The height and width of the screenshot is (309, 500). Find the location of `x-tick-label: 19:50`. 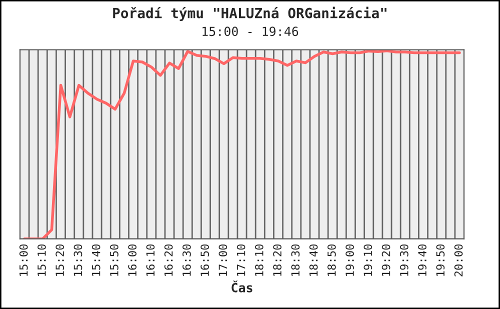

x-tick-label: 19:50 is located at coordinates (440, 260).